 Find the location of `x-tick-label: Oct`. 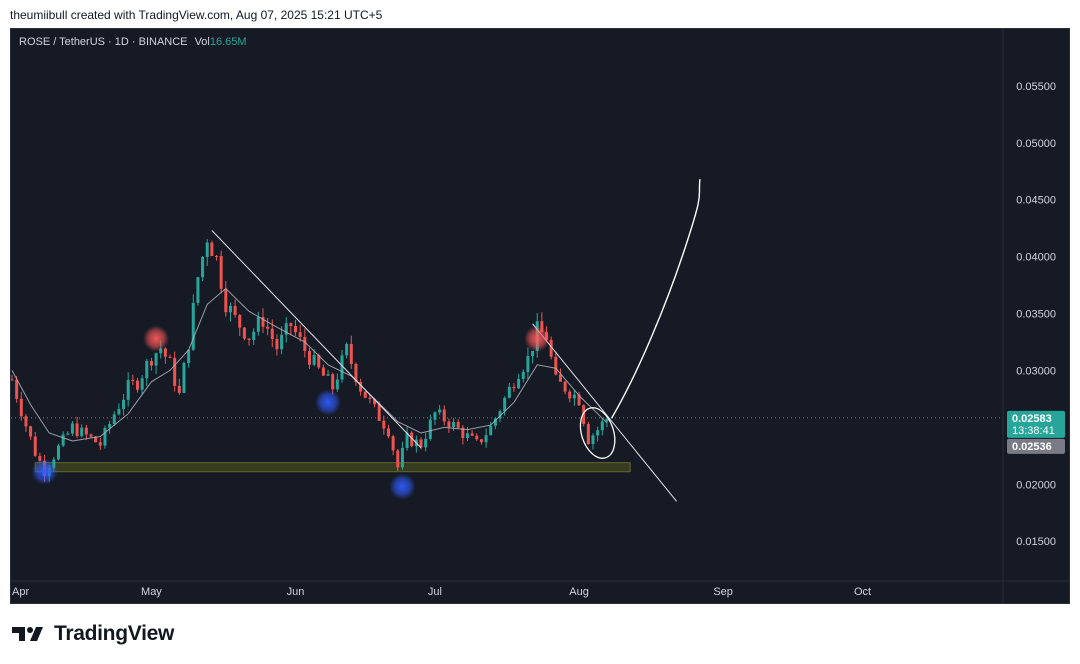

x-tick-label: Oct is located at coordinates (862, 592).